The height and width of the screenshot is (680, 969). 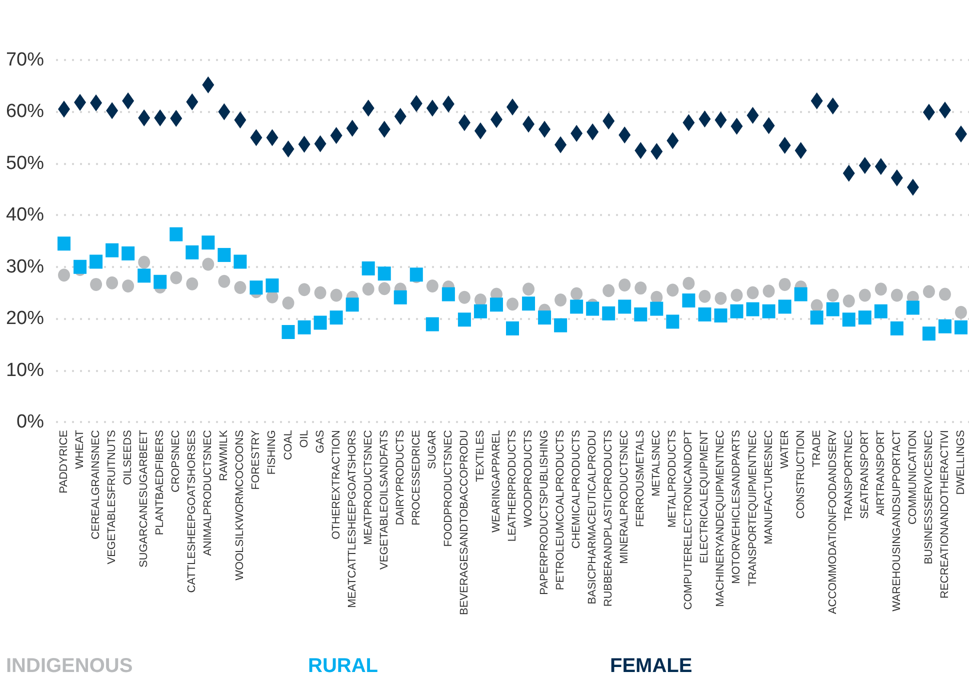 What do you see at coordinates (512, 486) in the screenshot?
I see `x-tick-label: LEATHERPRODUCTS` at bounding box center [512, 486].